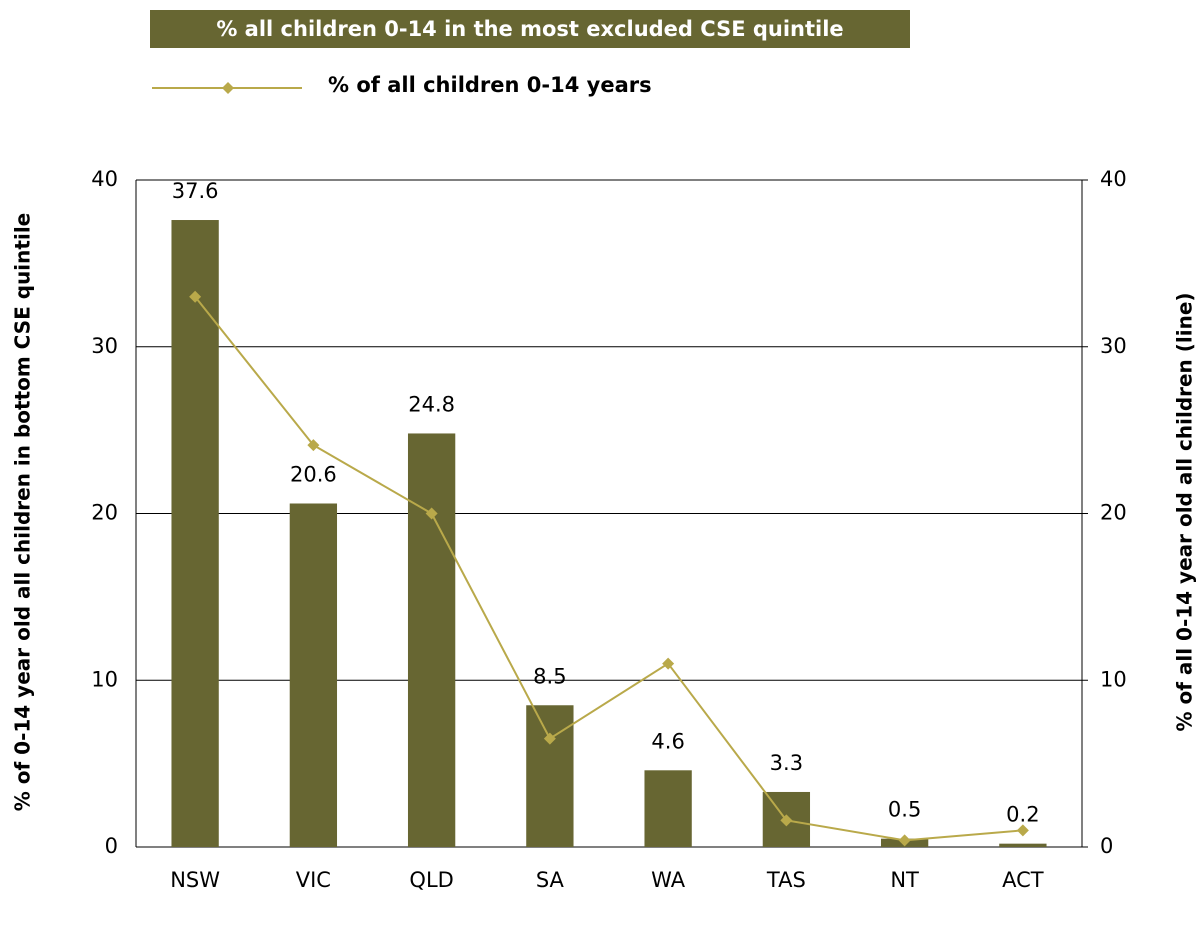 The width and height of the screenshot is (1201, 931). What do you see at coordinates (195, 880) in the screenshot?
I see `x-tick-label: NSW` at bounding box center [195, 880].